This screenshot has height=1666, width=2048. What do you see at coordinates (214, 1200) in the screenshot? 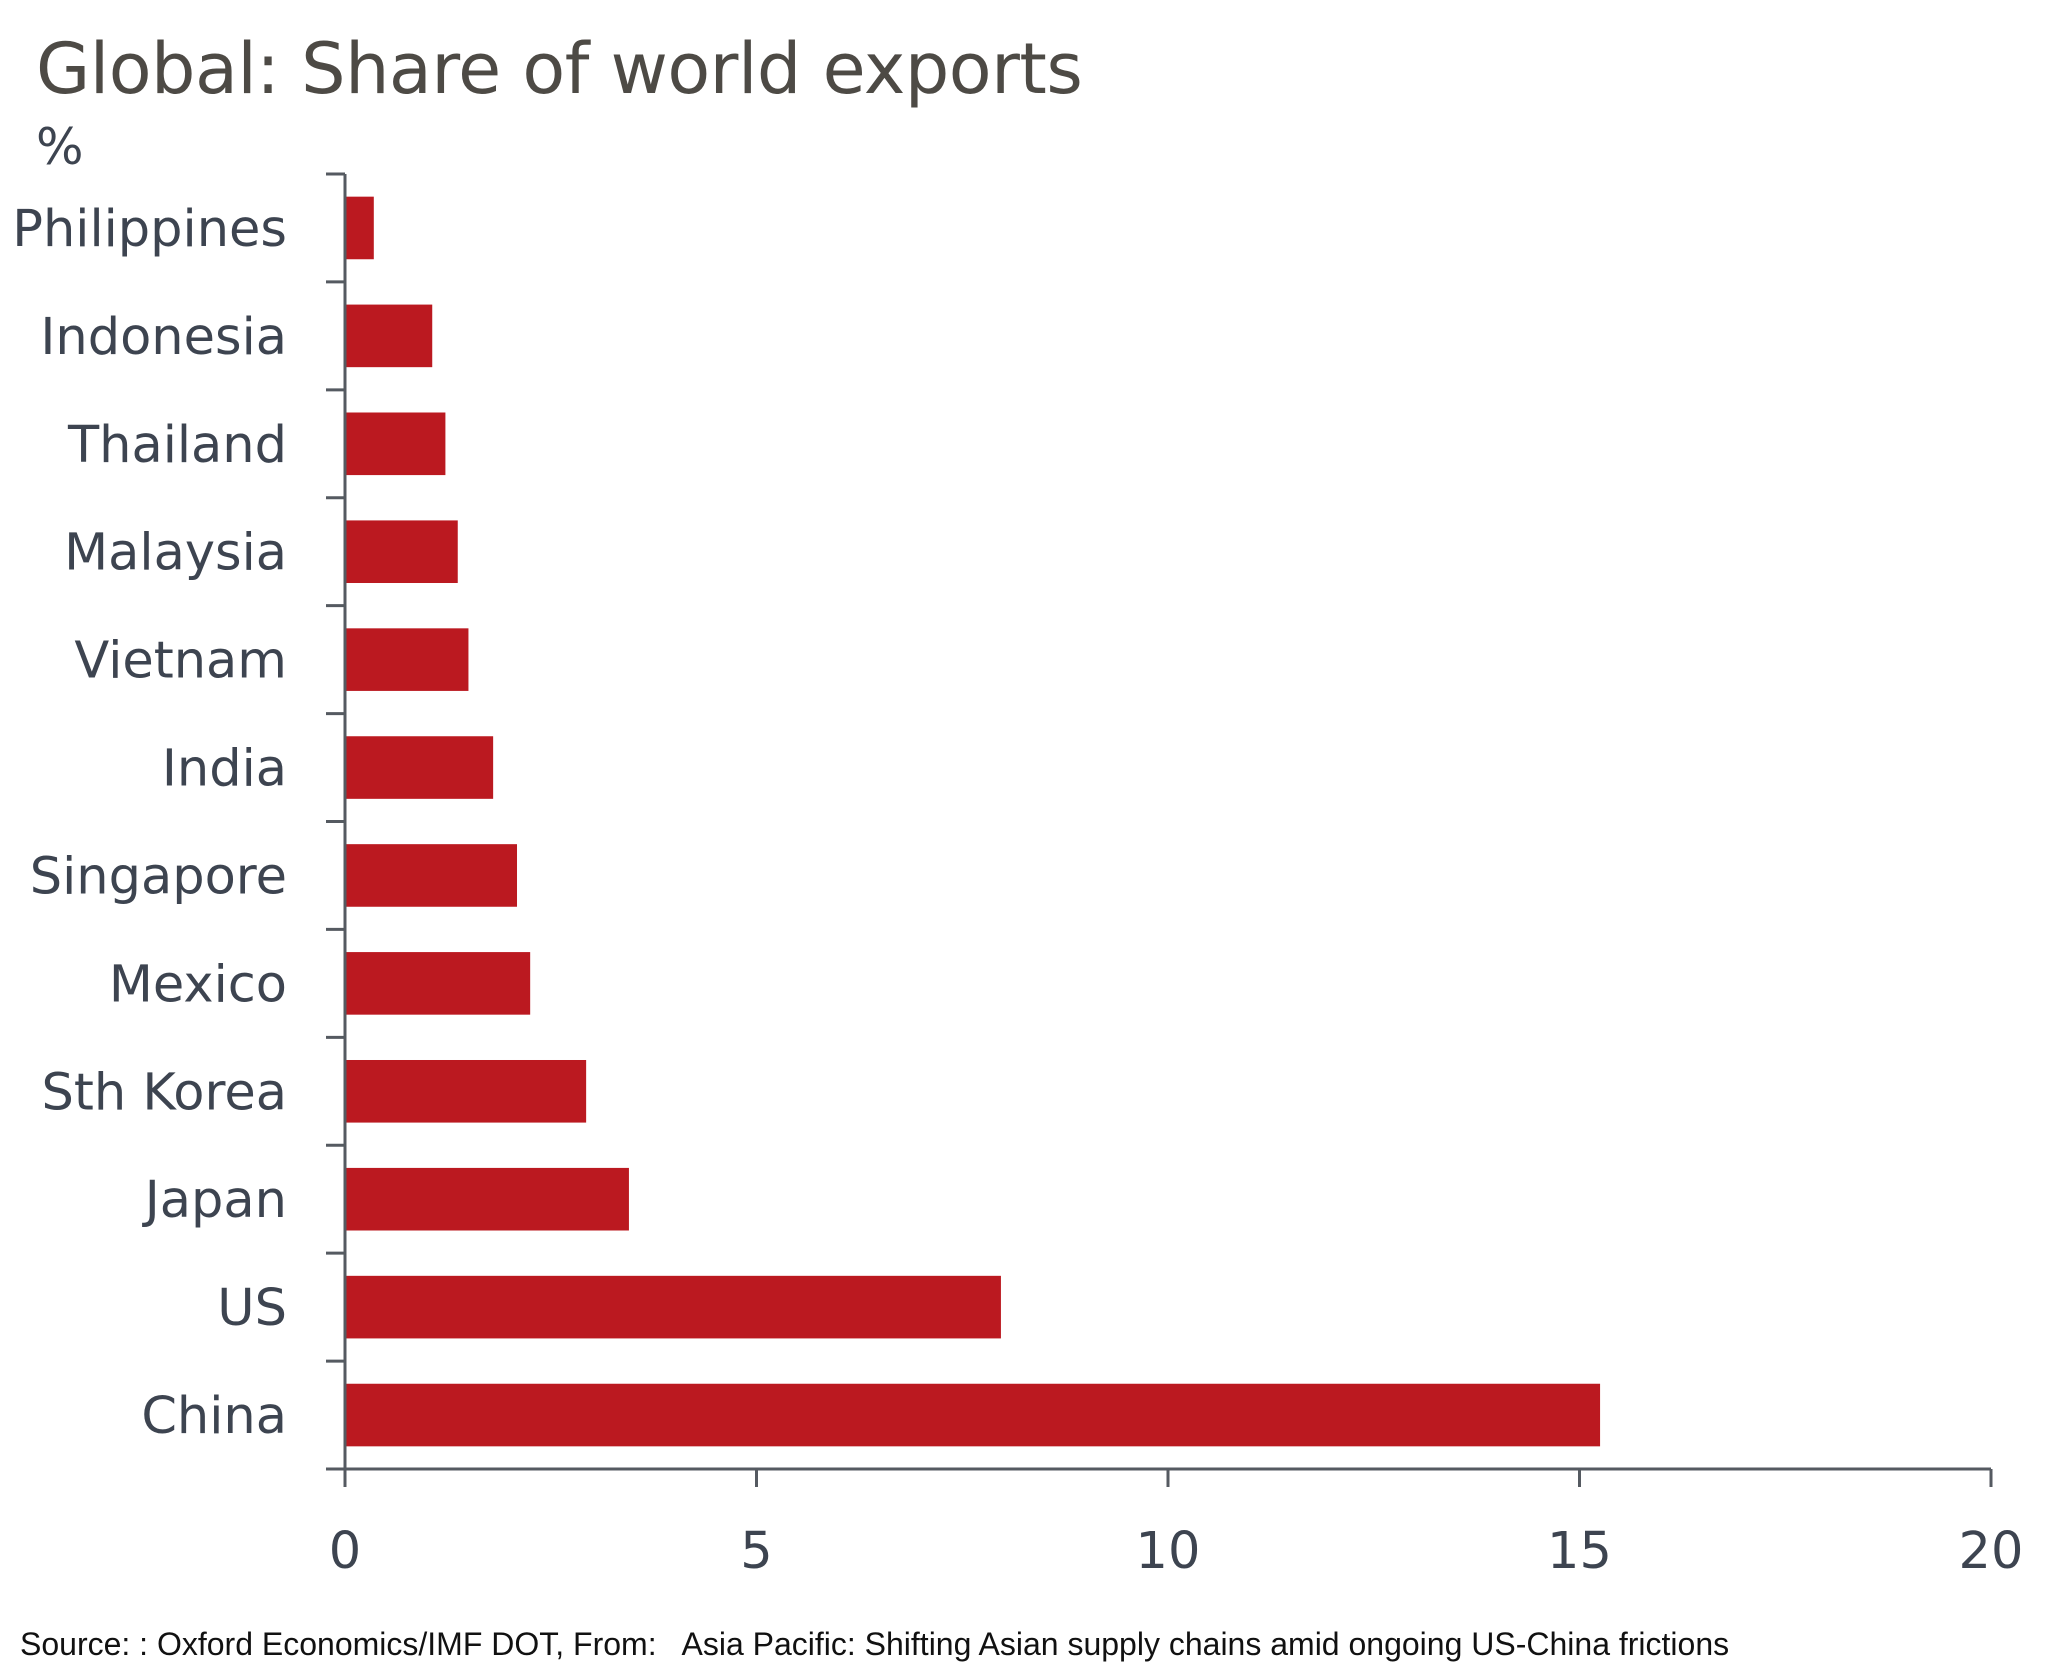
I see `category-label: Japan` at bounding box center [214, 1200].